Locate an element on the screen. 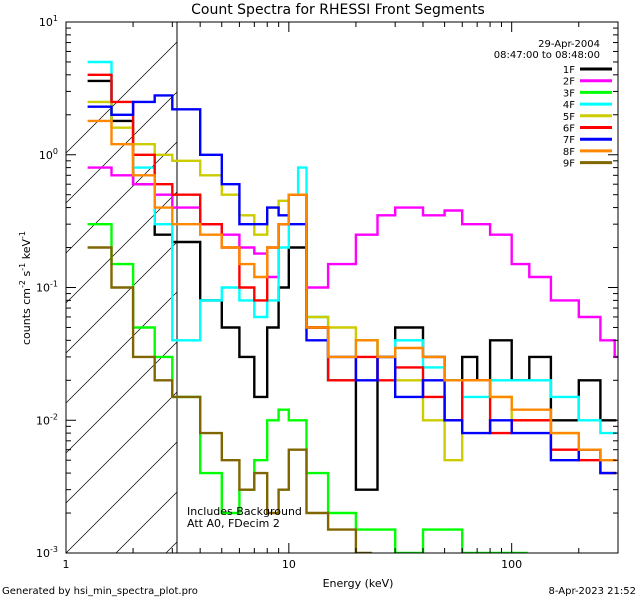 The height and width of the screenshot is (600, 640). y-tick-label-exponent: -1 is located at coordinates (54, 284).